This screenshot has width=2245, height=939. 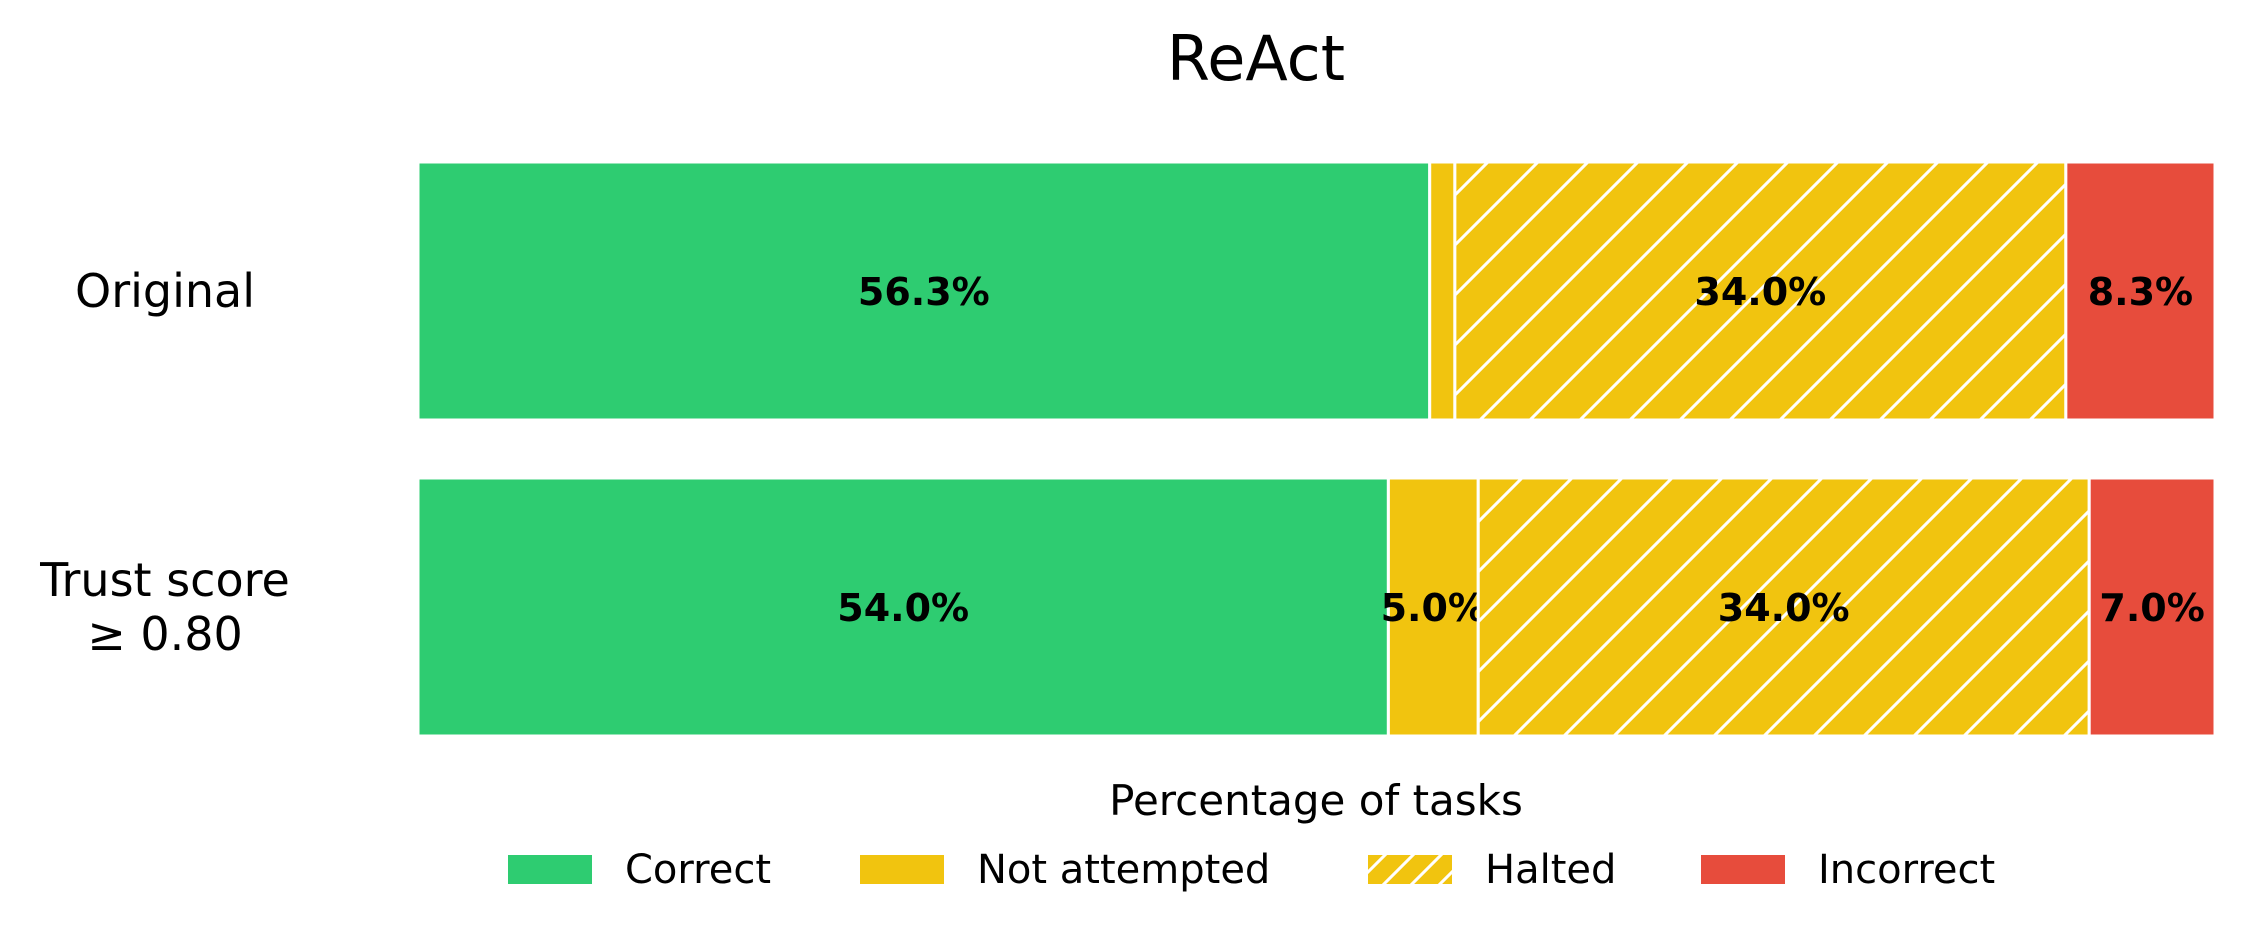 I want to click on legend-item-not-attempted: Not attempted, so click(x=1065, y=870).